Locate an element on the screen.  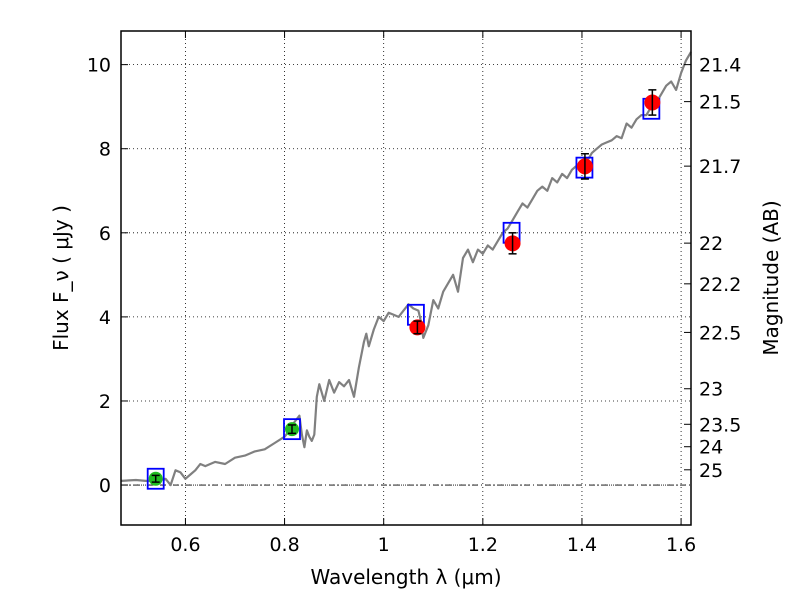
y-tick-label: 6 is located at coordinates (105, 234).